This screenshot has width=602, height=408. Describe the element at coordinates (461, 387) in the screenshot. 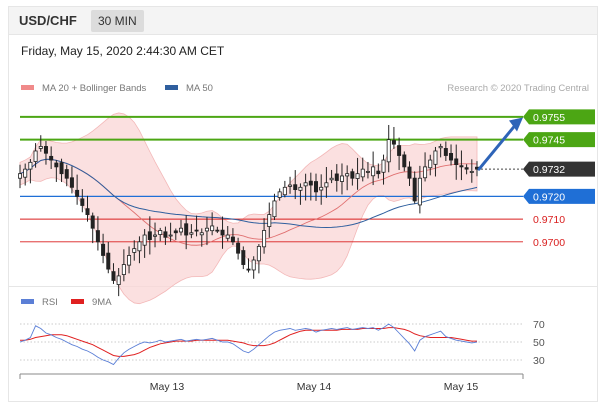

I see `x-tick-label: May 15` at that location.